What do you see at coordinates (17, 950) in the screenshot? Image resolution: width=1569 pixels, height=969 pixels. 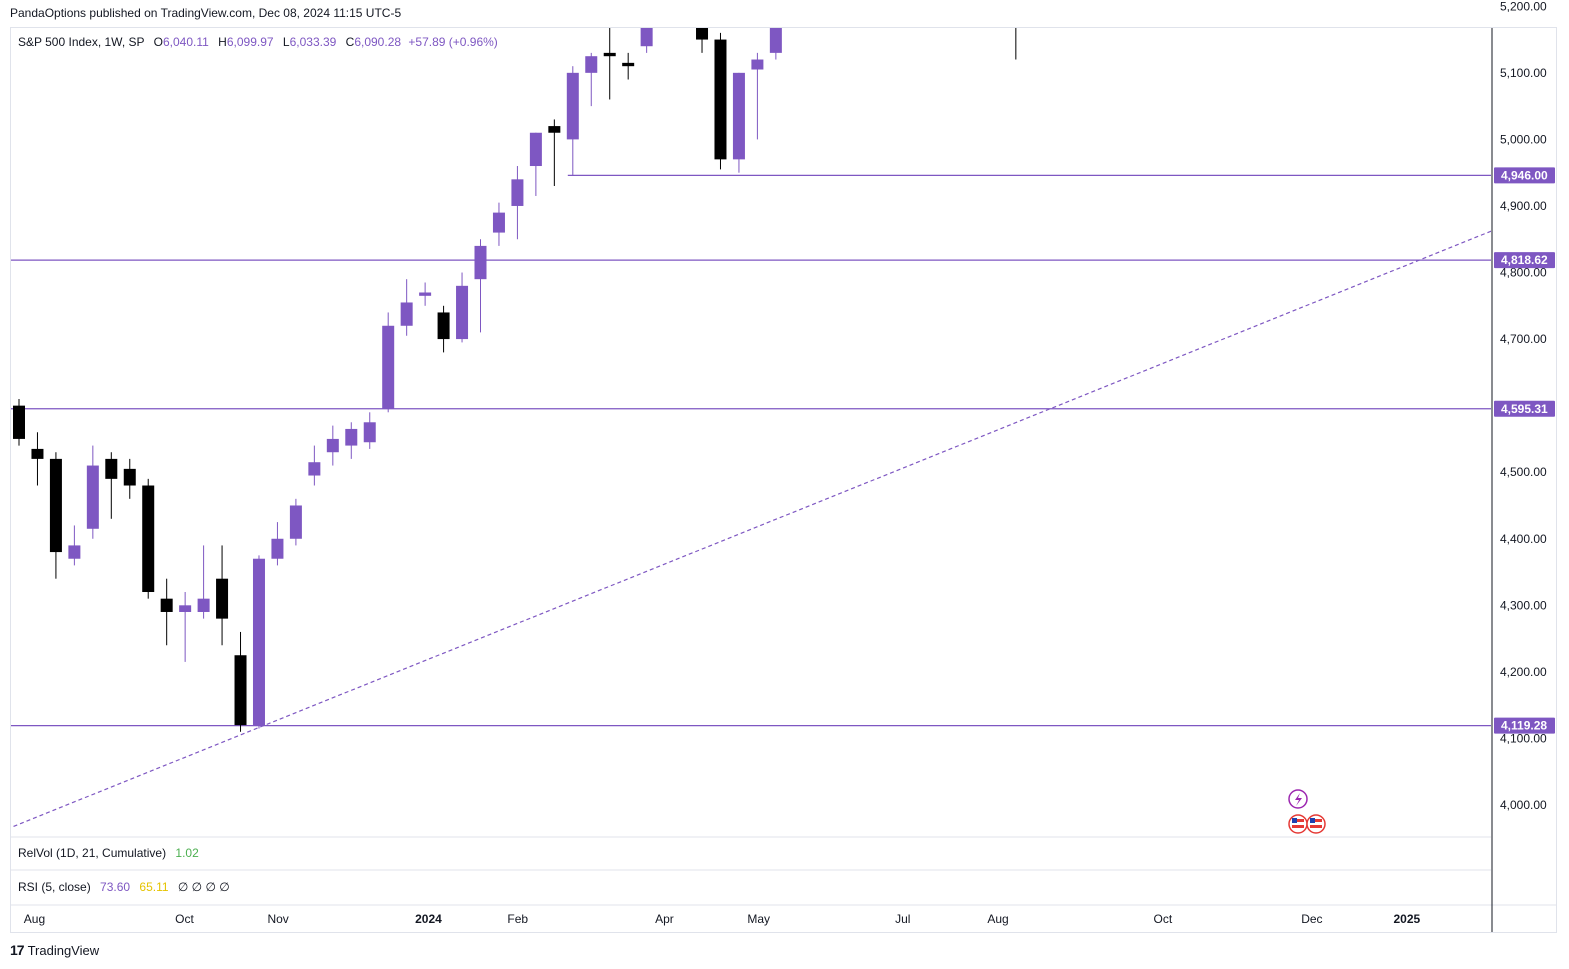 I see `tradingview-logo-icon: 17` at bounding box center [17, 950].